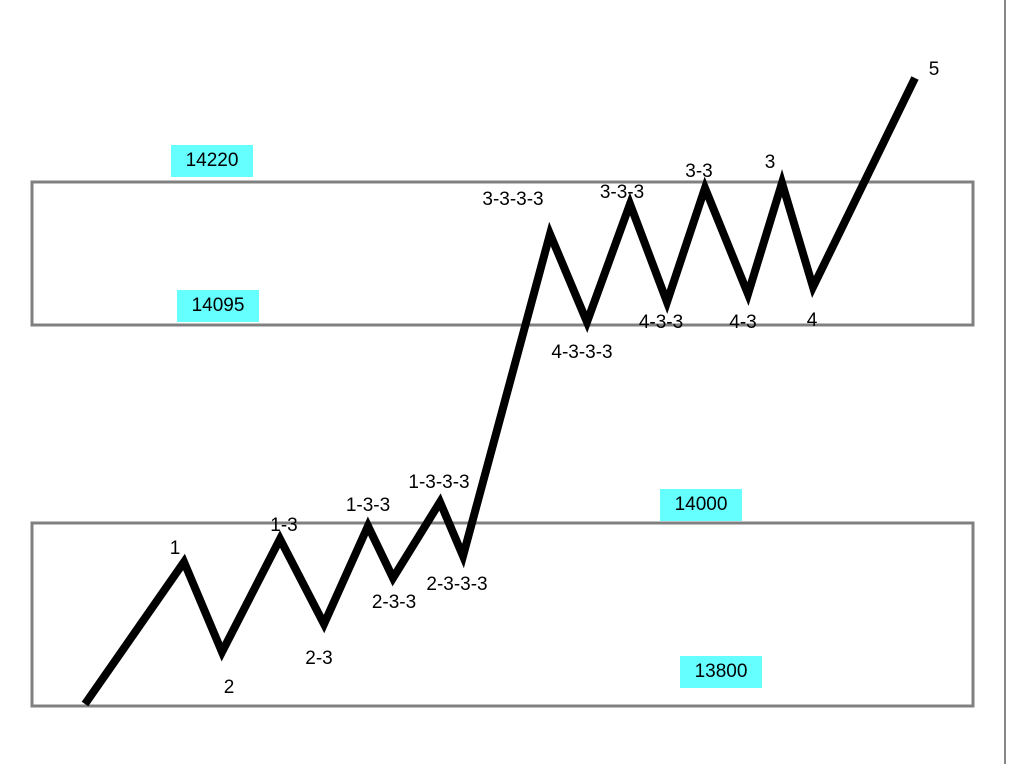 The image size is (1018, 764). Describe the element at coordinates (812, 320) in the screenshot. I see `wave-label: 4` at that location.